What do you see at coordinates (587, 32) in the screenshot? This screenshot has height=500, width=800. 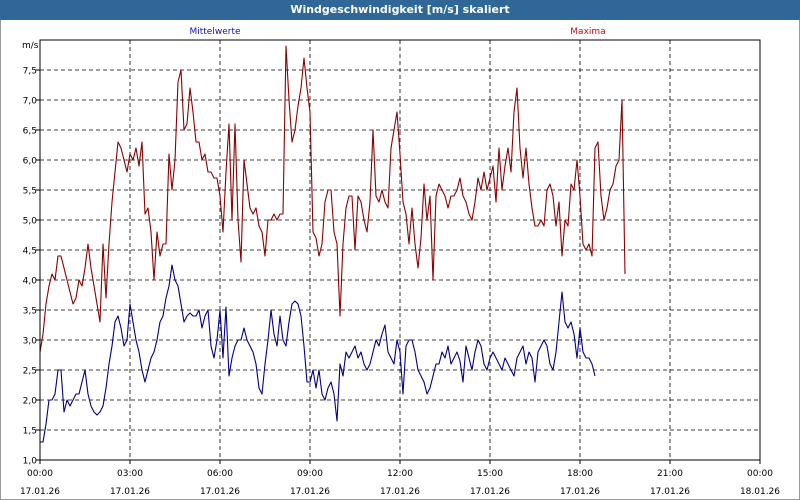 I see `legend-maxima: Maxima` at bounding box center [587, 32].